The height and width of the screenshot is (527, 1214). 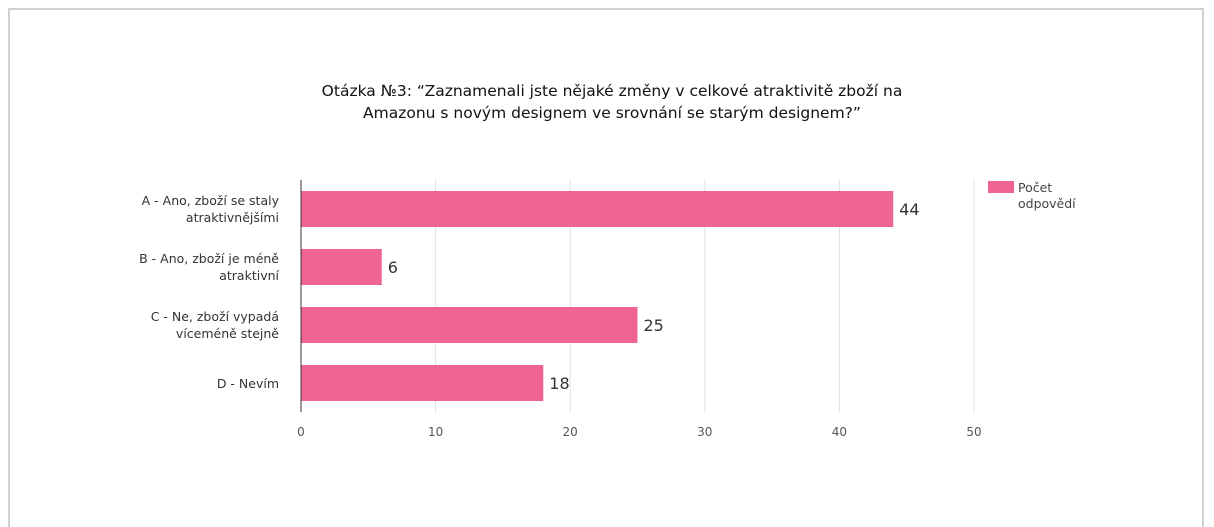 I want to click on x-tick-label: 0, so click(x=301, y=432).